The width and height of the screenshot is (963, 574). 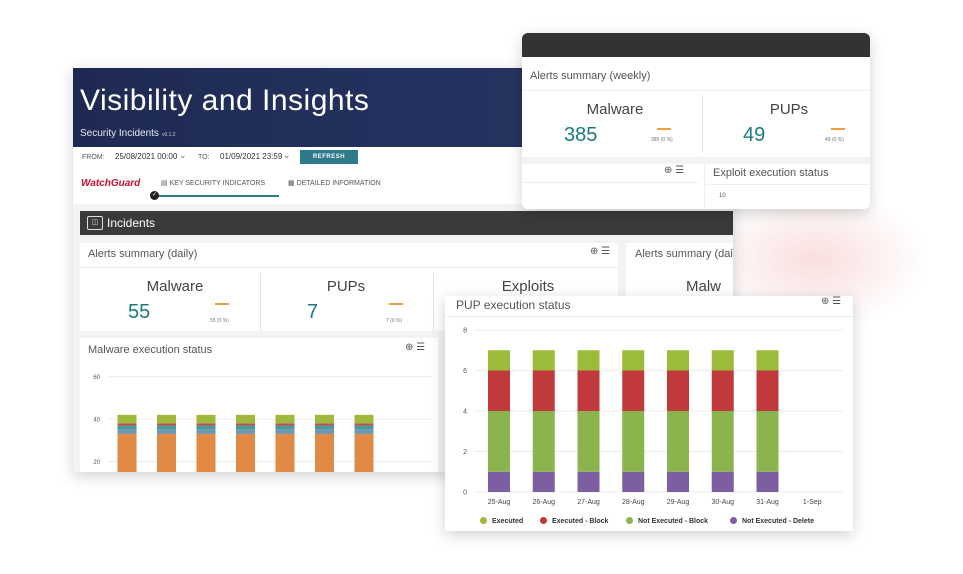 What do you see at coordinates (574, 521) in the screenshot?
I see `legend-executed-block: Executed - Block` at bounding box center [574, 521].